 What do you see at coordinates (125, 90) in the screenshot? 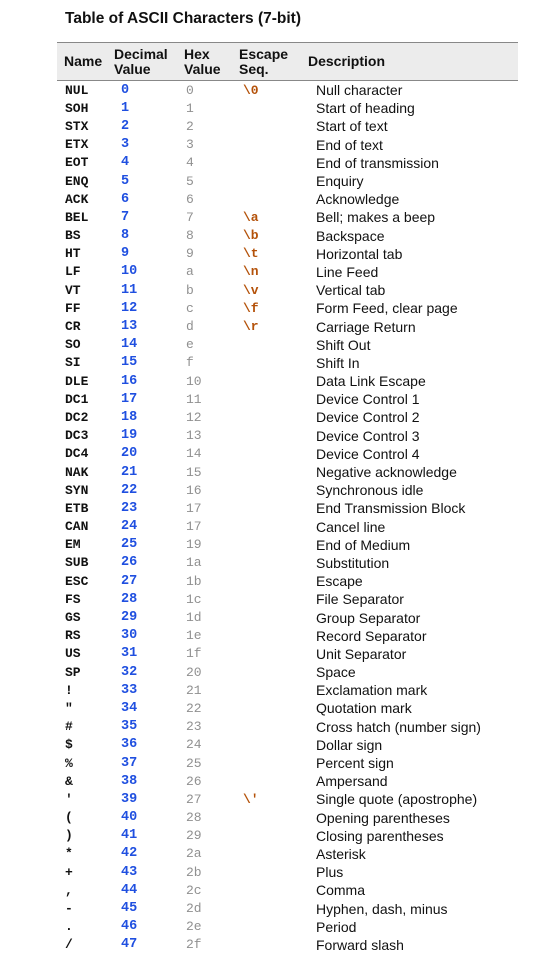
I see `decimal-value-cell: 0` at bounding box center [125, 90].